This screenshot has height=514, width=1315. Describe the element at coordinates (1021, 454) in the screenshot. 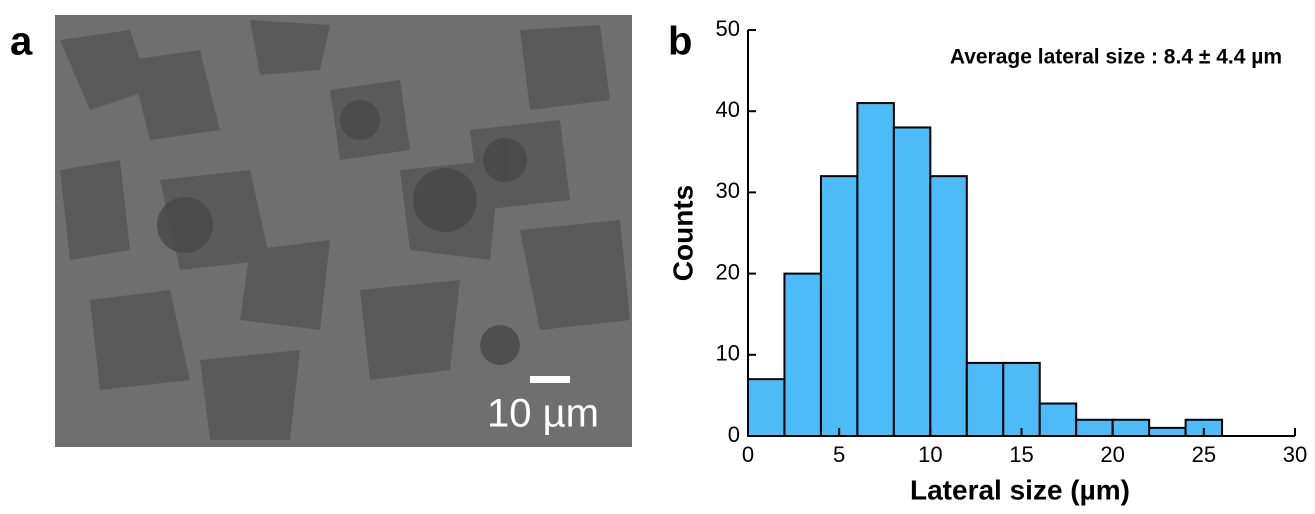

I see `x-tick-label: 15` at that location.